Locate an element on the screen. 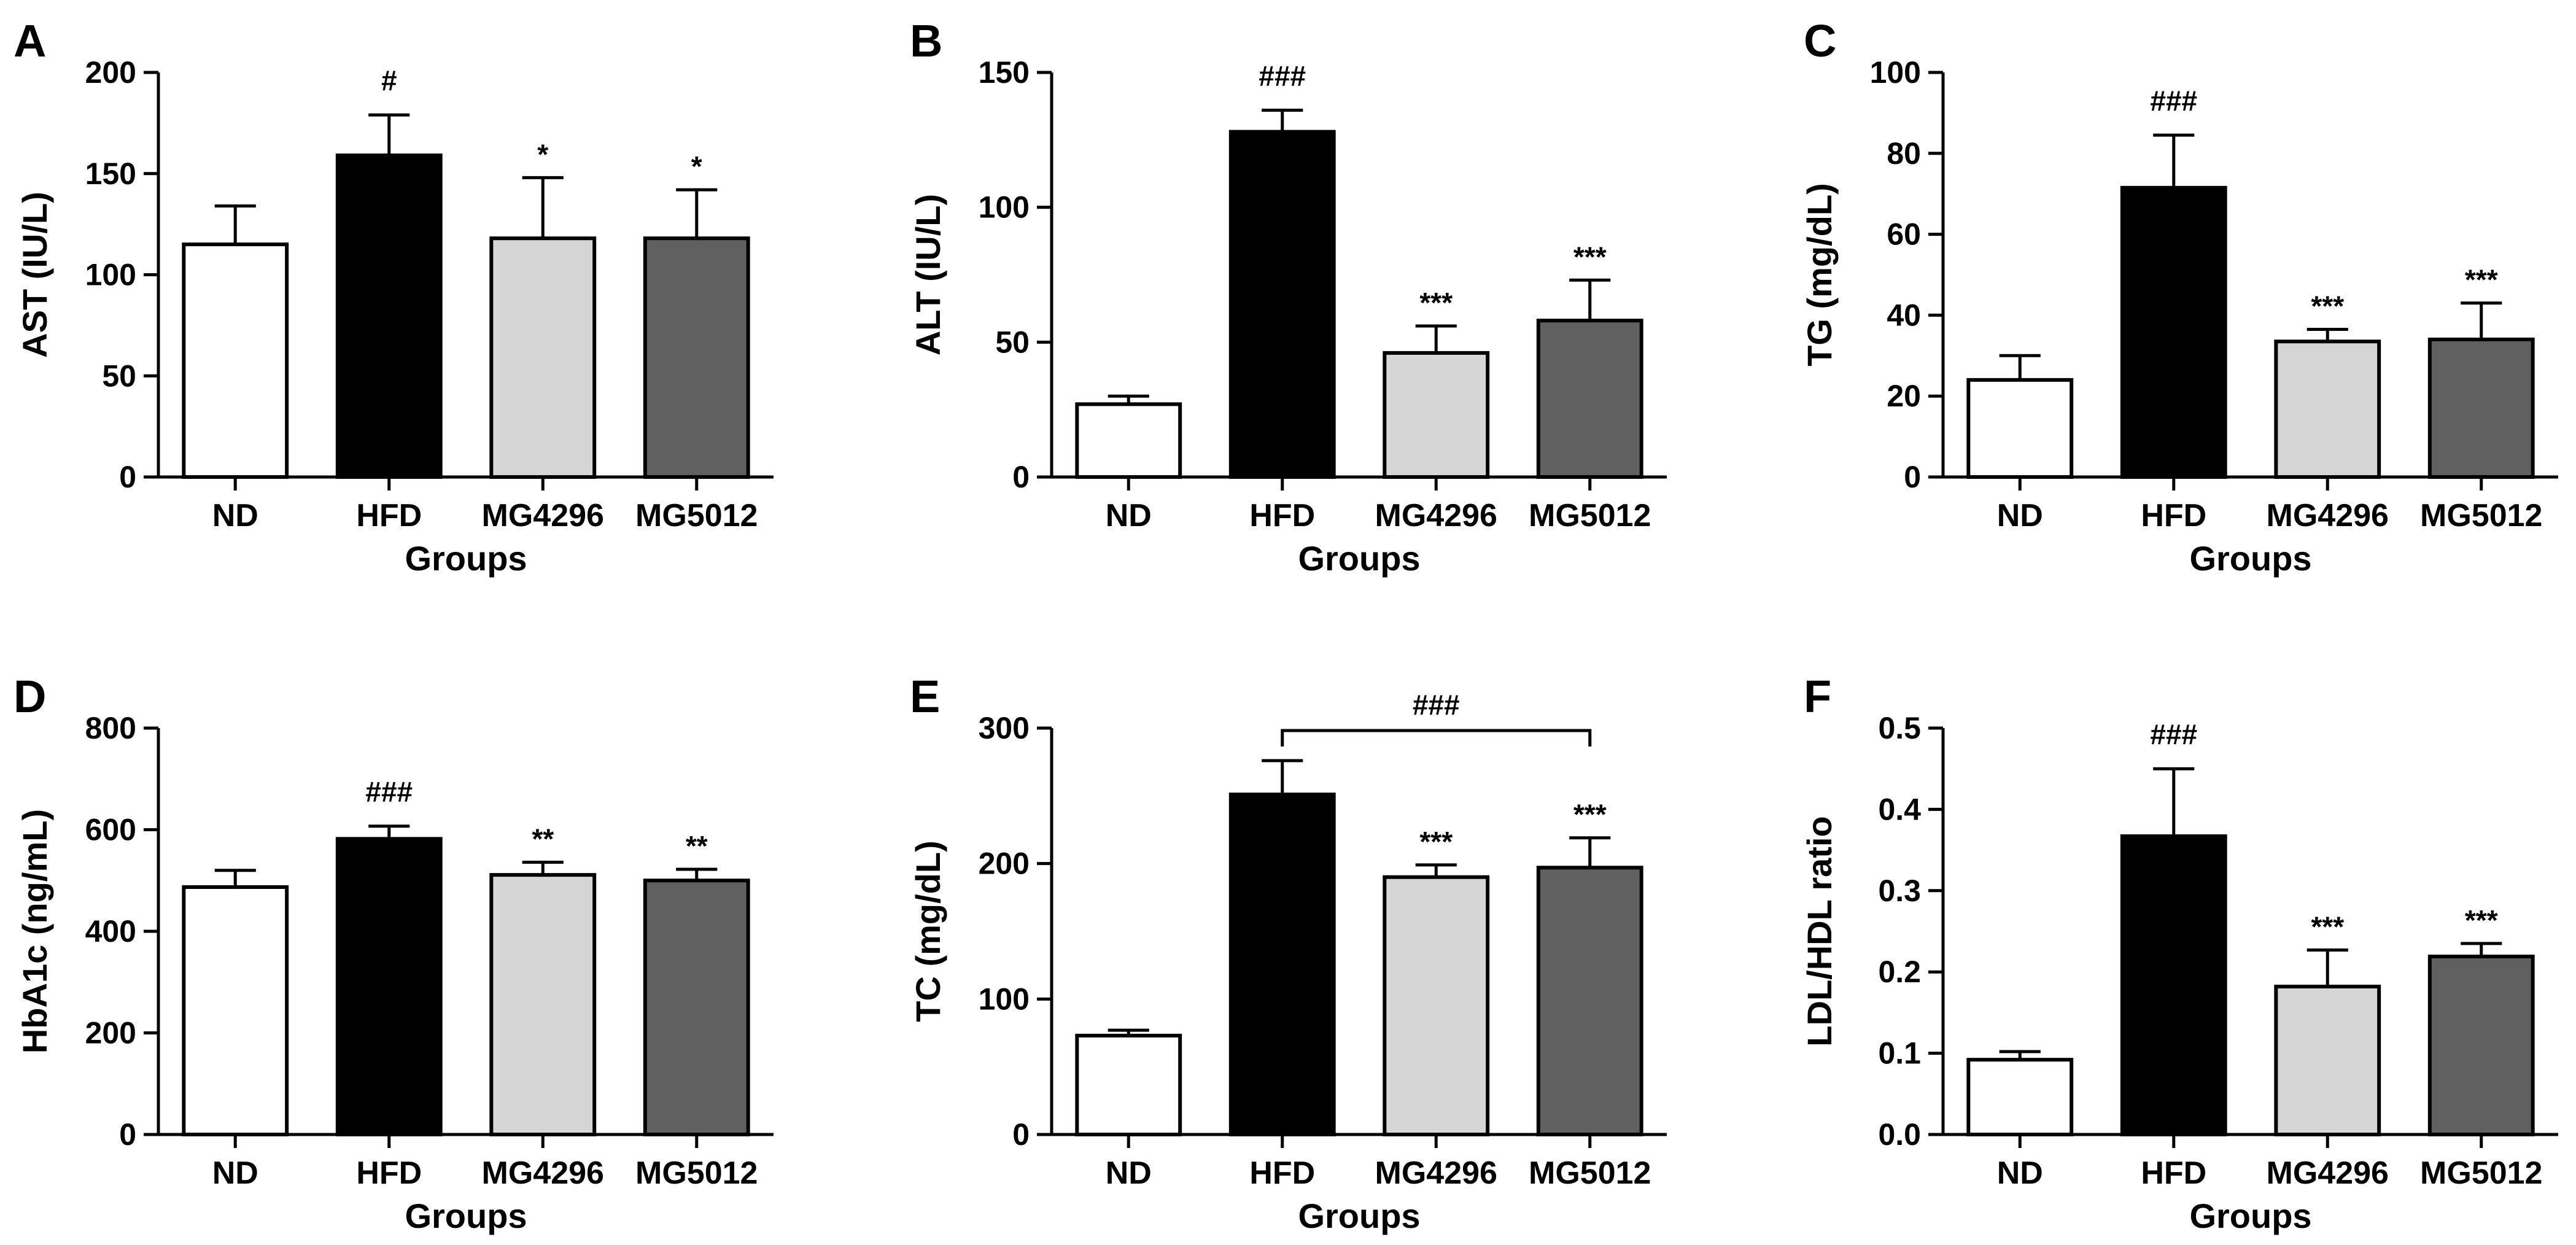 This screenshot has height=1245, width=2576. y-tick-label: 300 is located at coordinates (1004, 728).